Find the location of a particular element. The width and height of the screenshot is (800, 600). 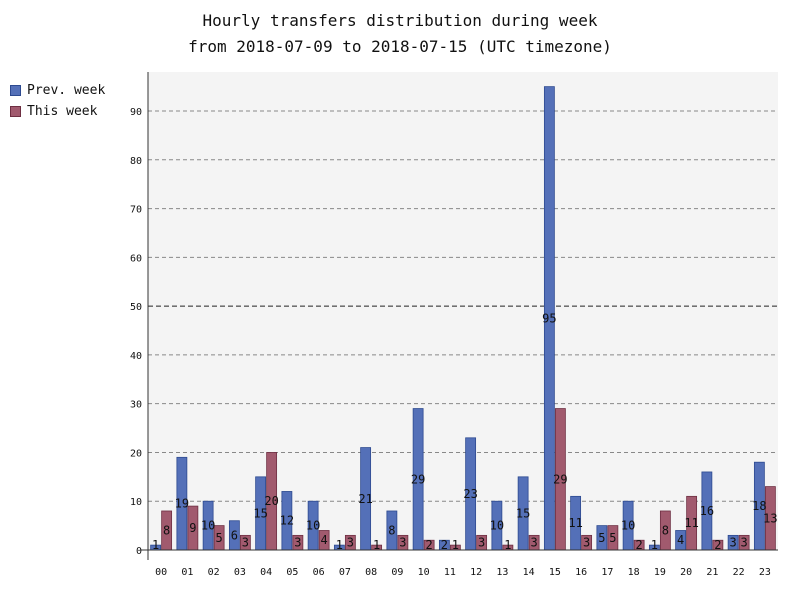

data-label-prev-week-00: 1 is located at coordinates (155, 545).